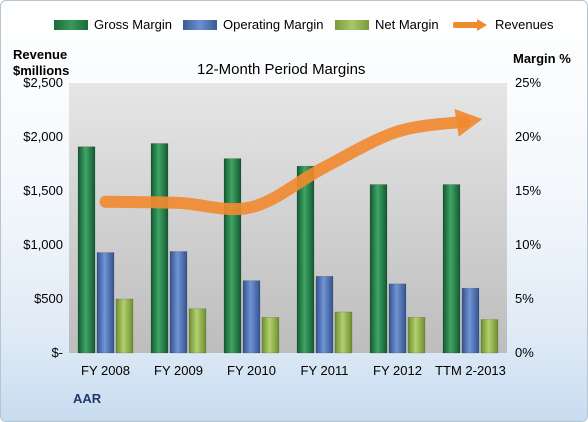 This screenshot has width=588, height=422. I want to click on company-label: AAR, so click(87, 398).